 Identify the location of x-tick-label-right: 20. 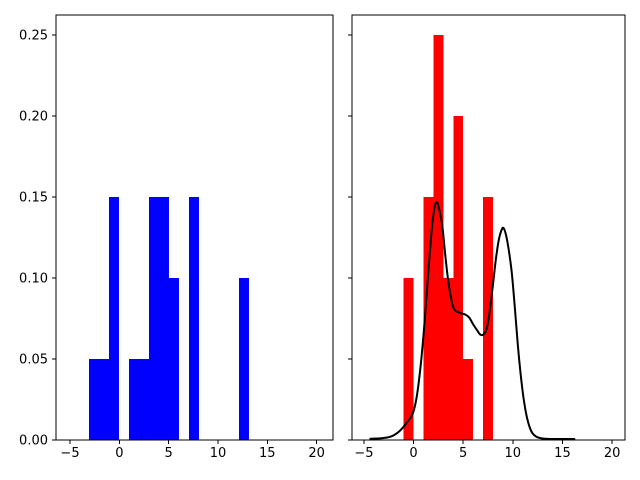
(612, 453).